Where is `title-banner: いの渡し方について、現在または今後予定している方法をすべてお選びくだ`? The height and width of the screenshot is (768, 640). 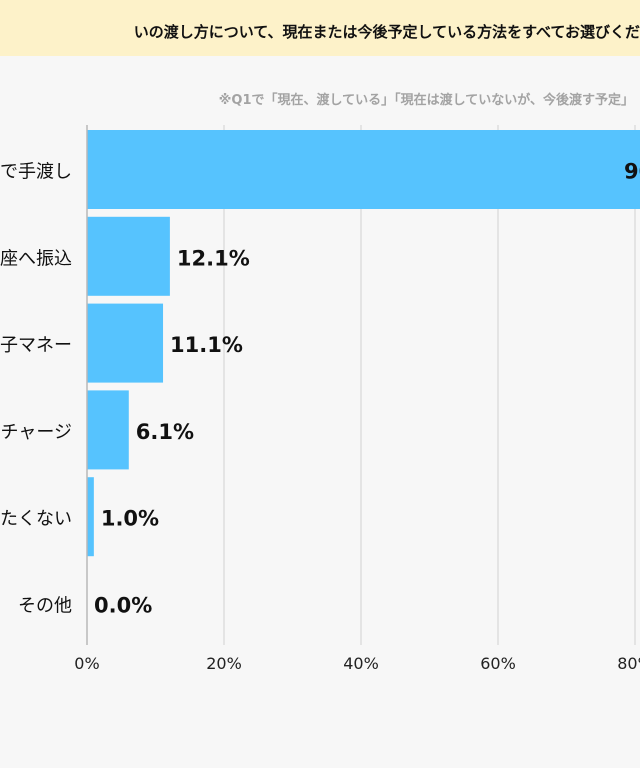 title-banner: いの渡し方について、現在または今後予定している方法をすべてお選びくだ is located at coordinates (320, 28).